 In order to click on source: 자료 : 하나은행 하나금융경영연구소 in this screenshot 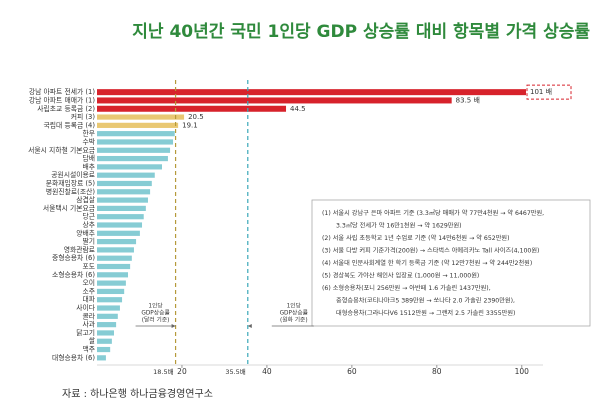, I will do `click(137, 393)`.